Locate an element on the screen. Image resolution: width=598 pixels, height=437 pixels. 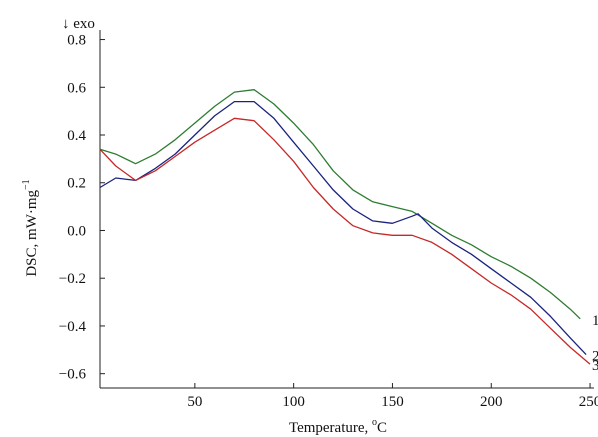
y-tick-label: −0.6 is located at coordinates (73, 375).